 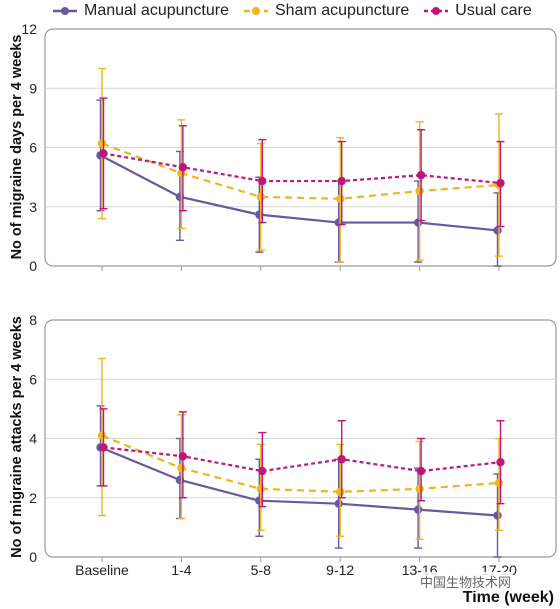 I want to click on legend-item-manual: Manual acupuncture, so click(x=140, y=11).